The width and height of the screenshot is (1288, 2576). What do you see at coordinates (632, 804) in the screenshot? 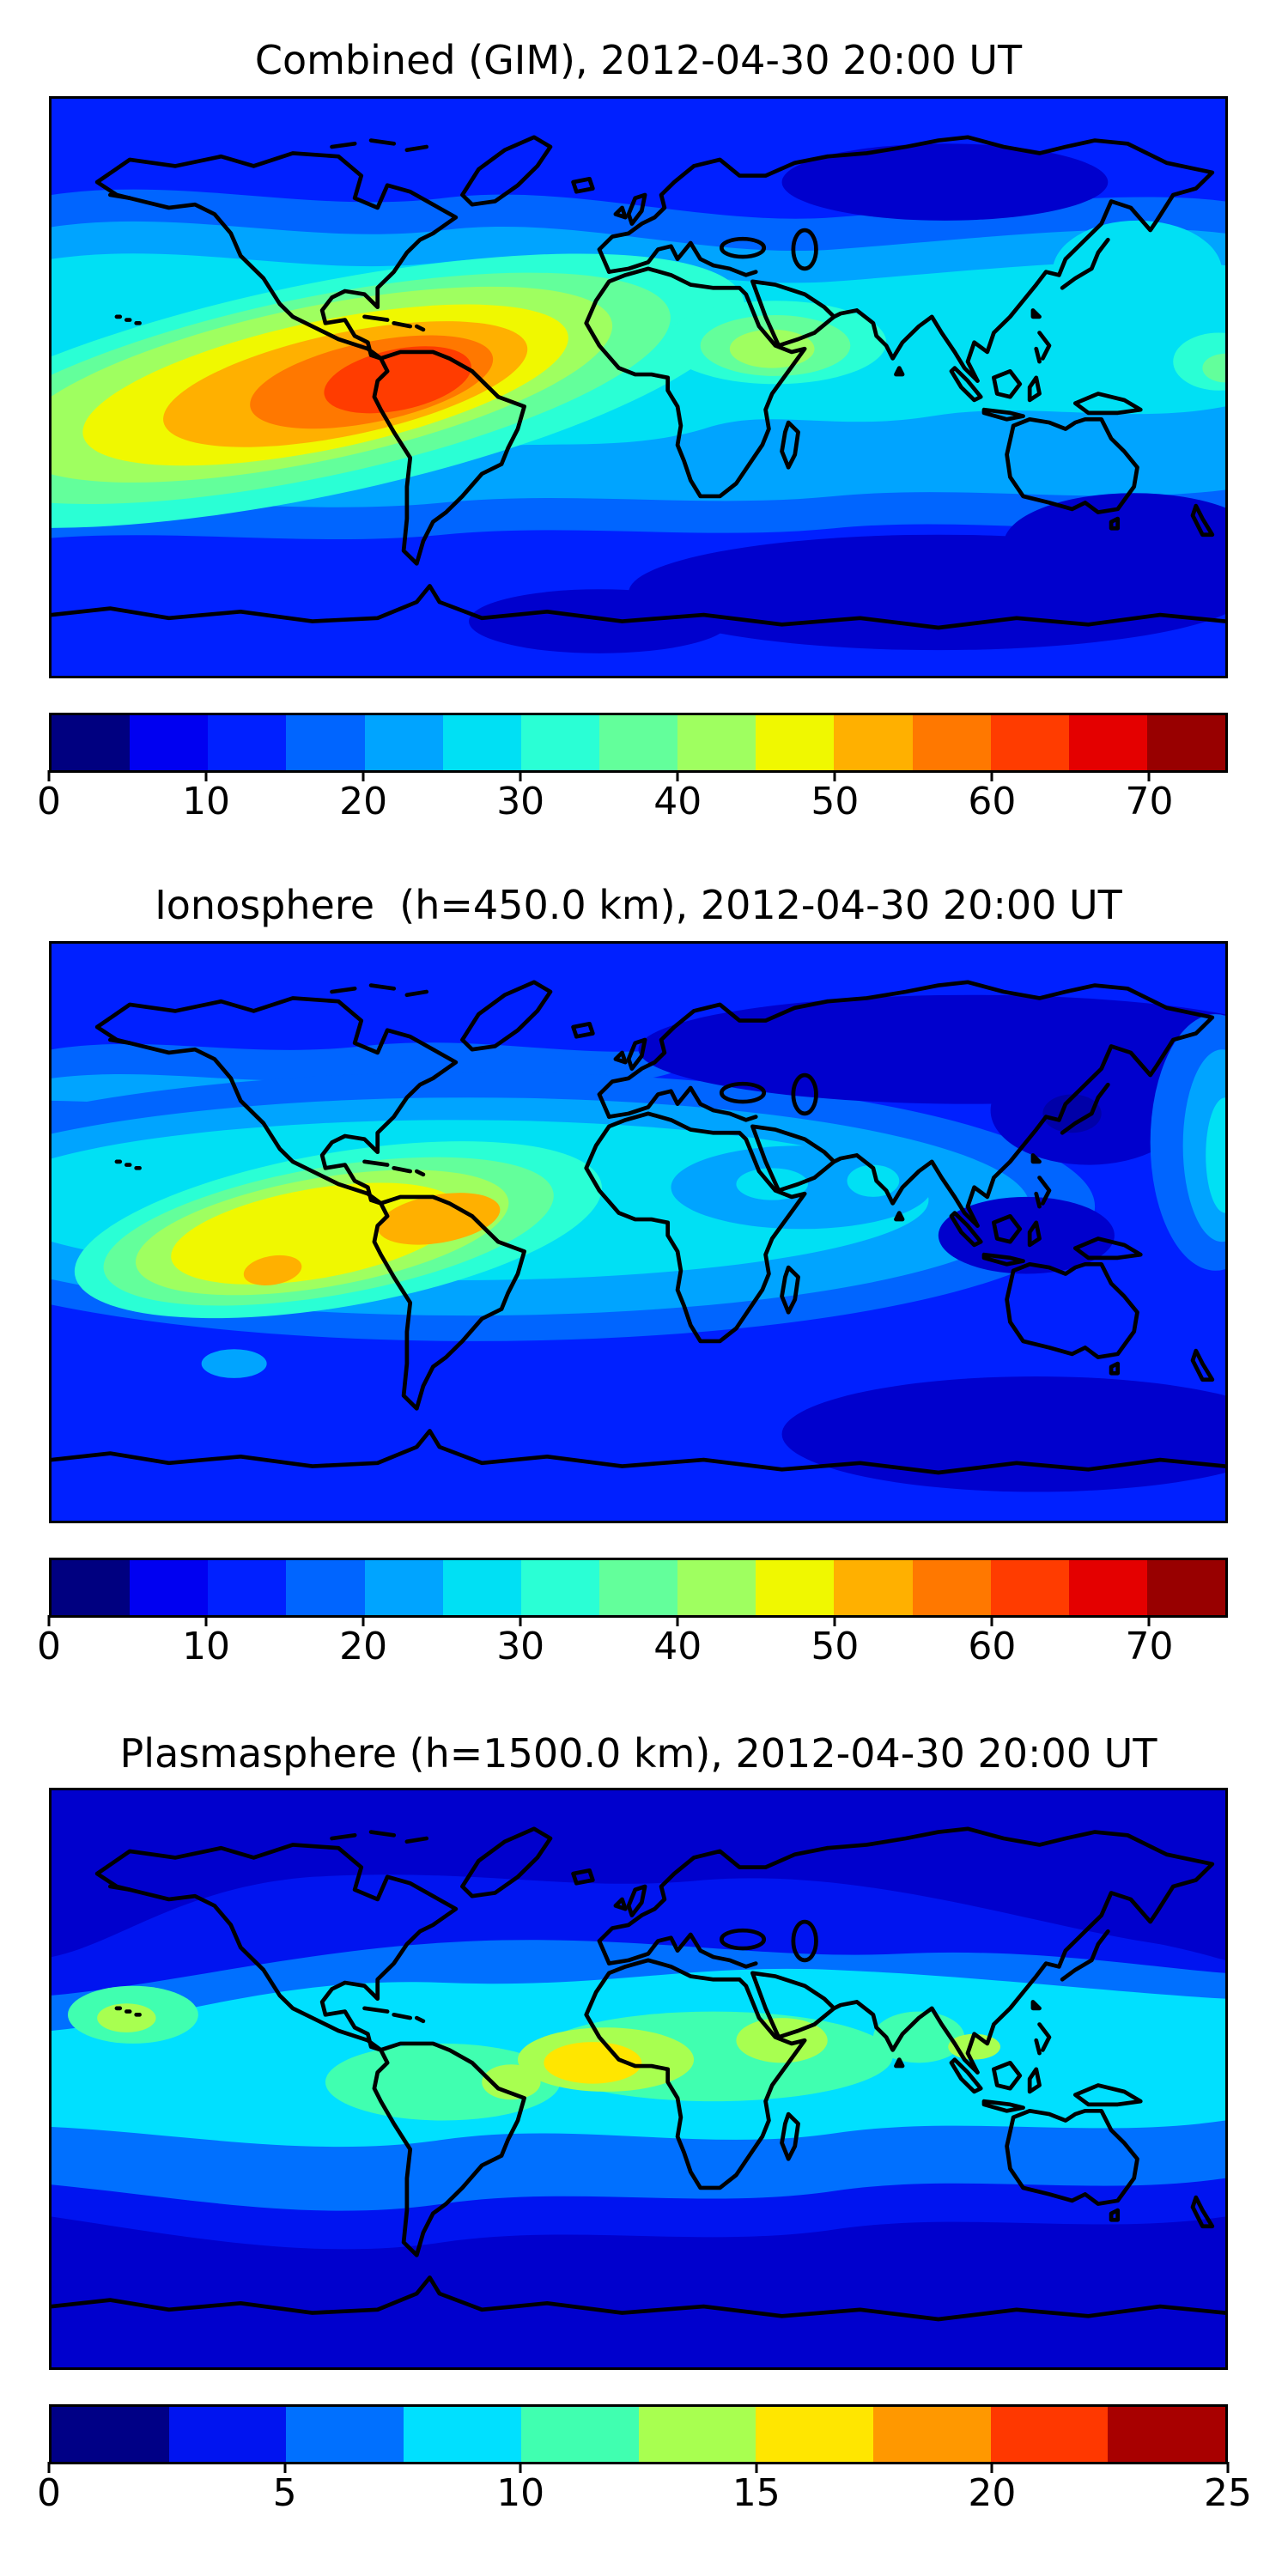
I see `ticks-combined: 0 10 20 30 40 50 60 70` at bounding box center [632, 804].